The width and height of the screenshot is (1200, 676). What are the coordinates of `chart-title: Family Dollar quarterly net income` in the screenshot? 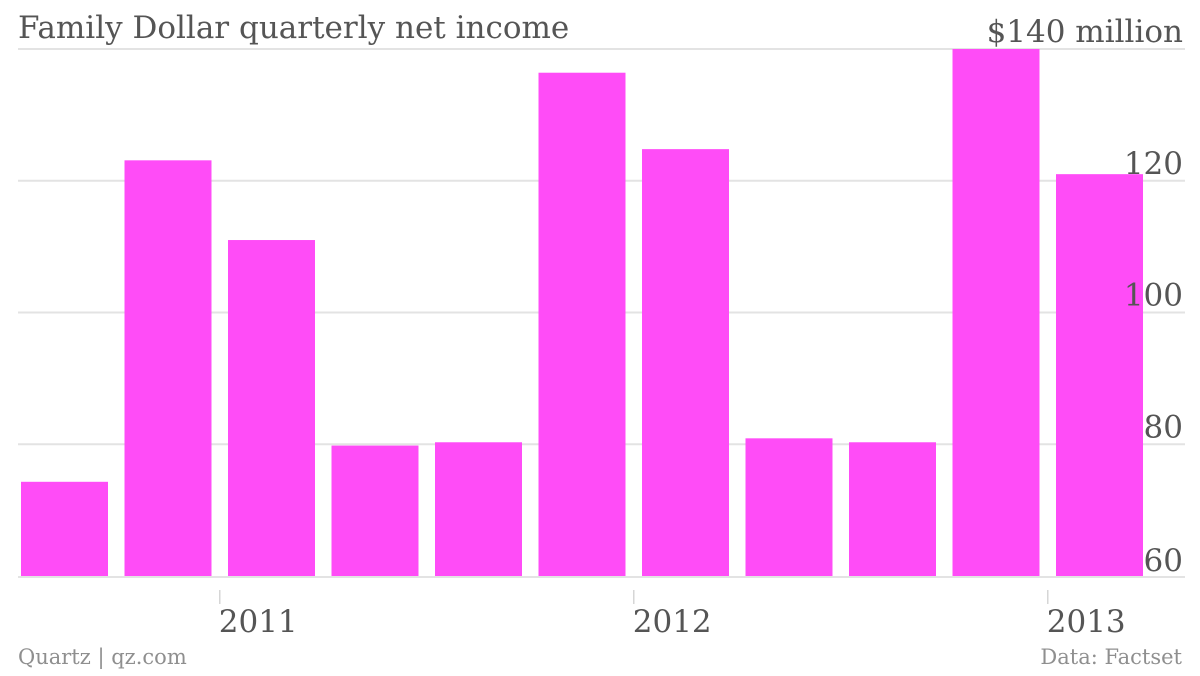 It's located at (294, 28).